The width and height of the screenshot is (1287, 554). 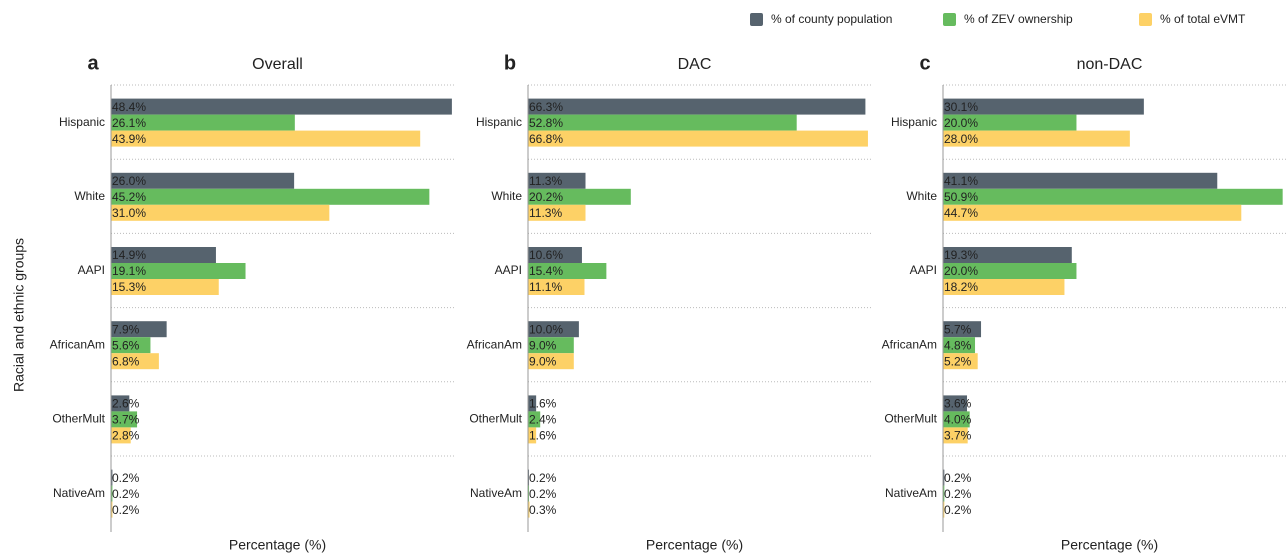 I want to click on value-label: 5.2%, so click(x=958, y=361).